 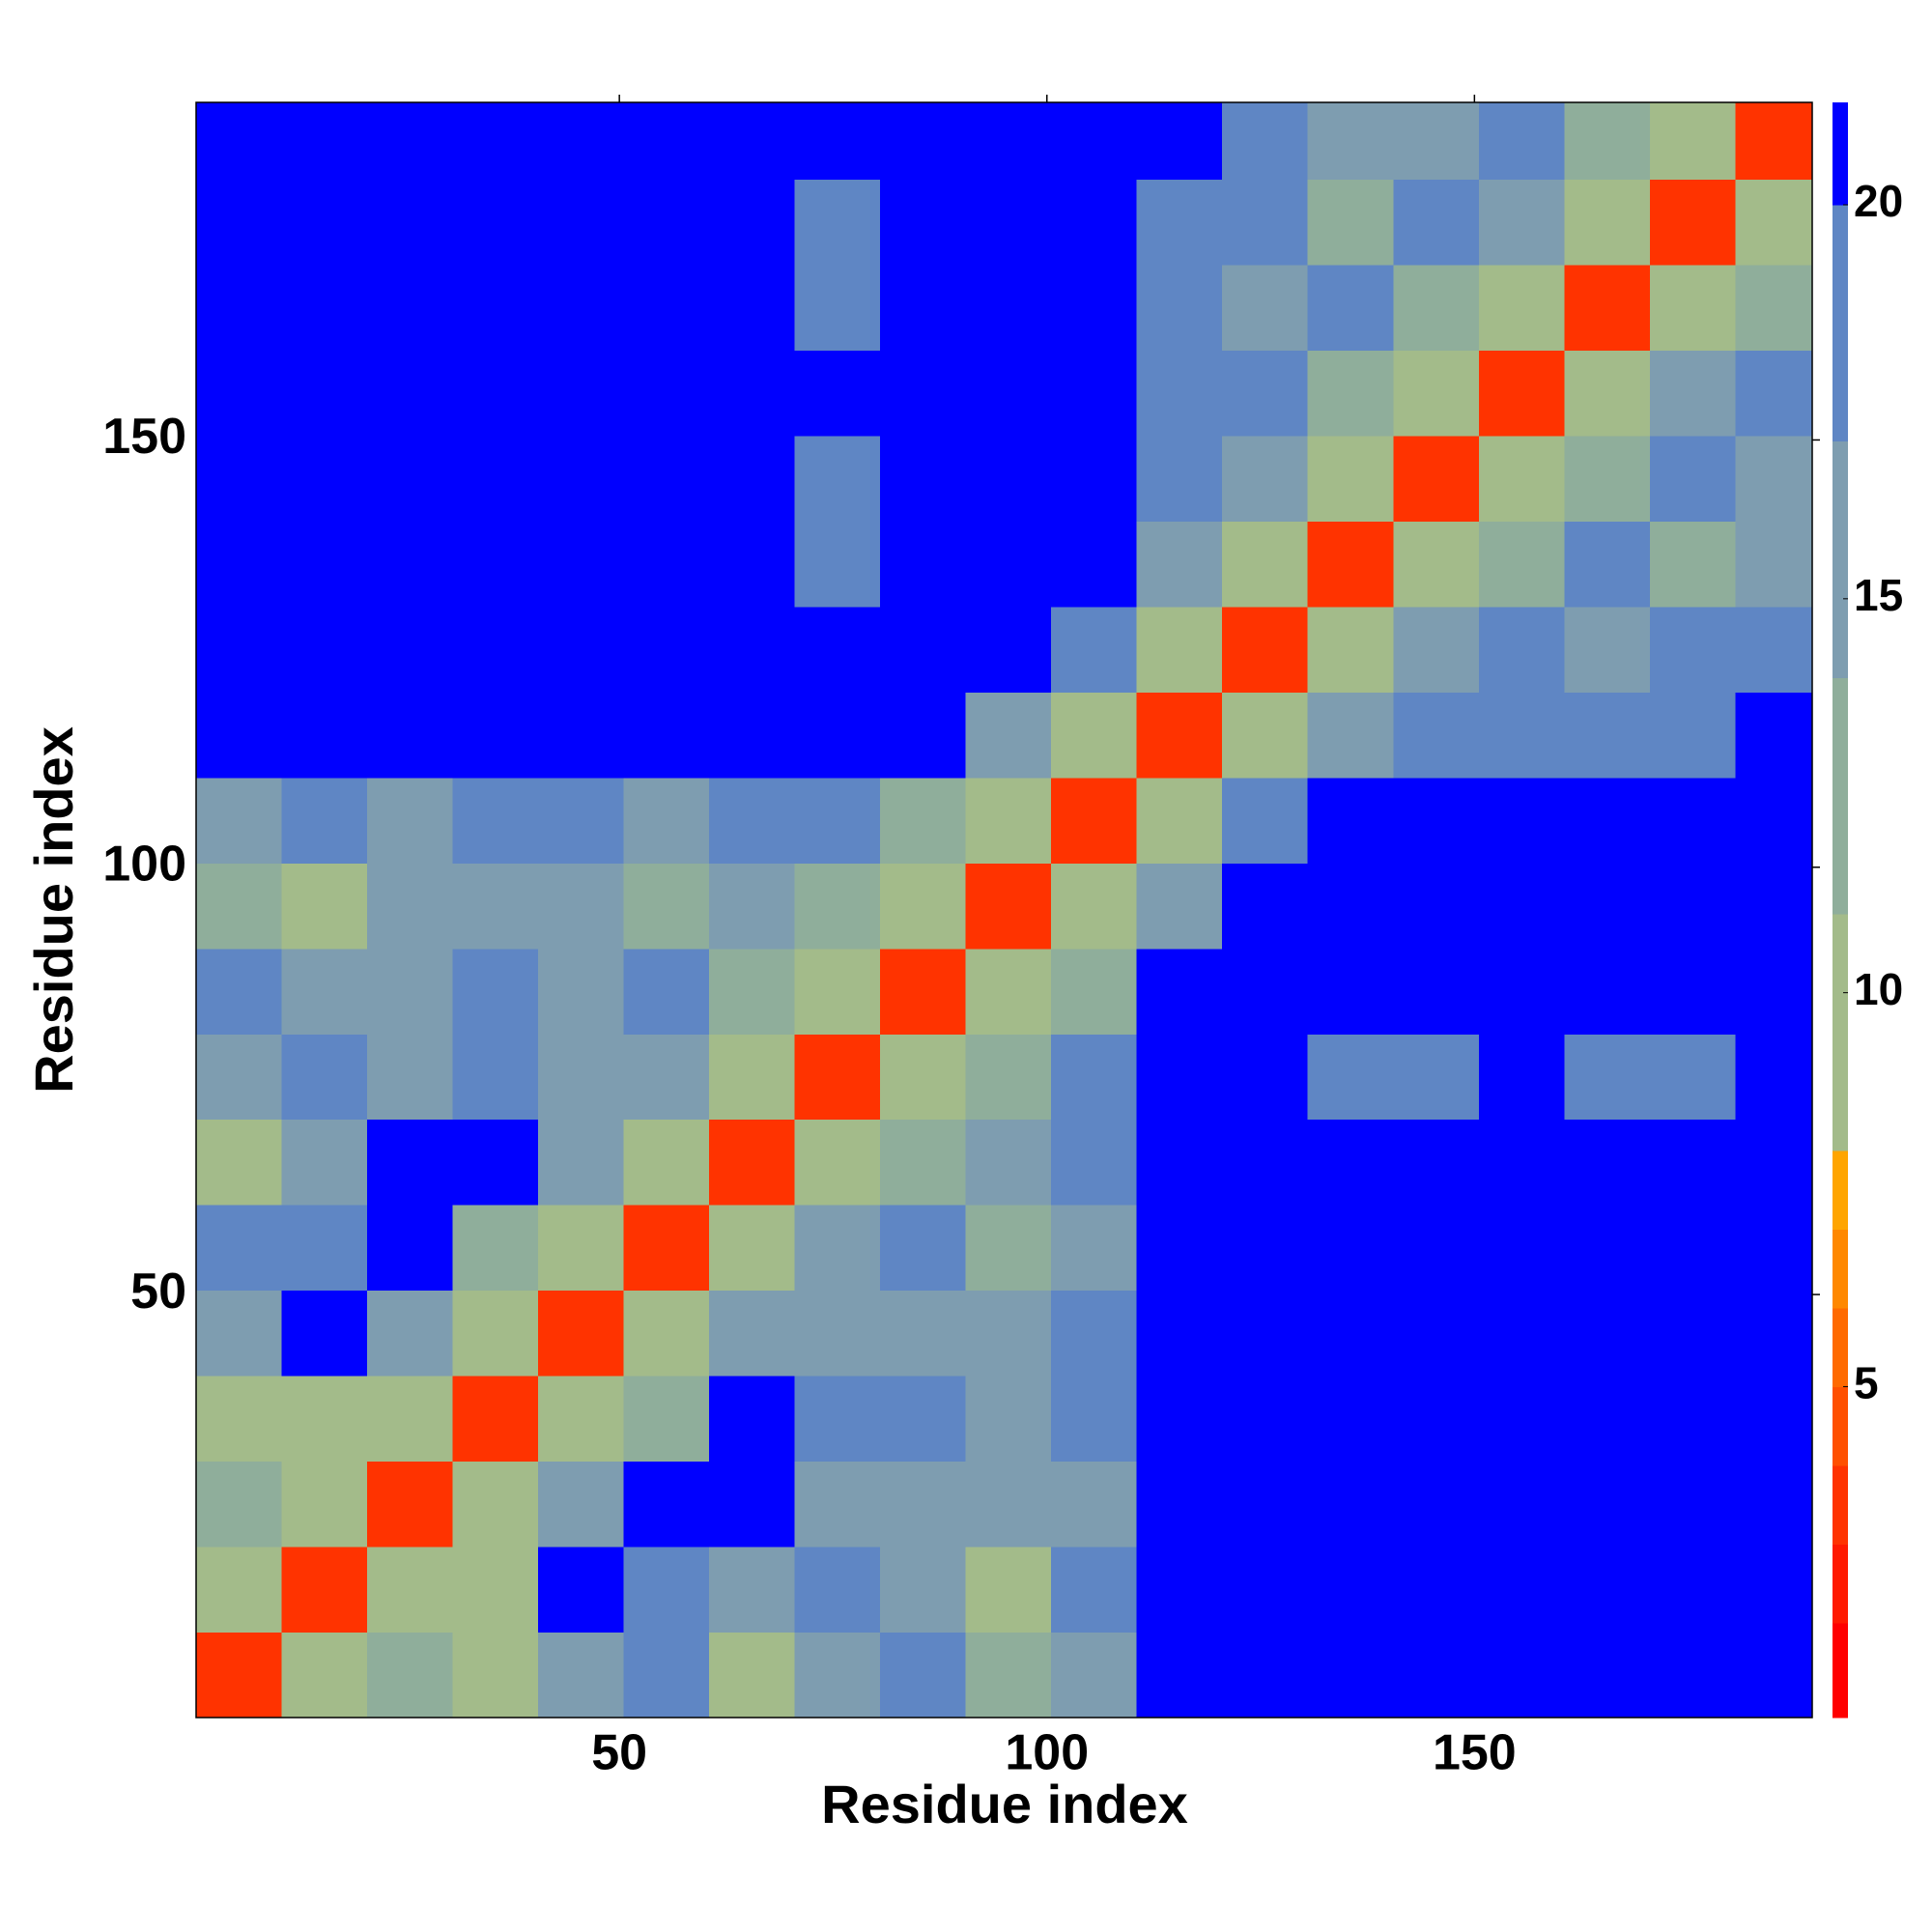 What do you see at coordinates (53, 910) in the screenshot?
I see `y-axis-title: Residue index` at bounding box center [53, 910].